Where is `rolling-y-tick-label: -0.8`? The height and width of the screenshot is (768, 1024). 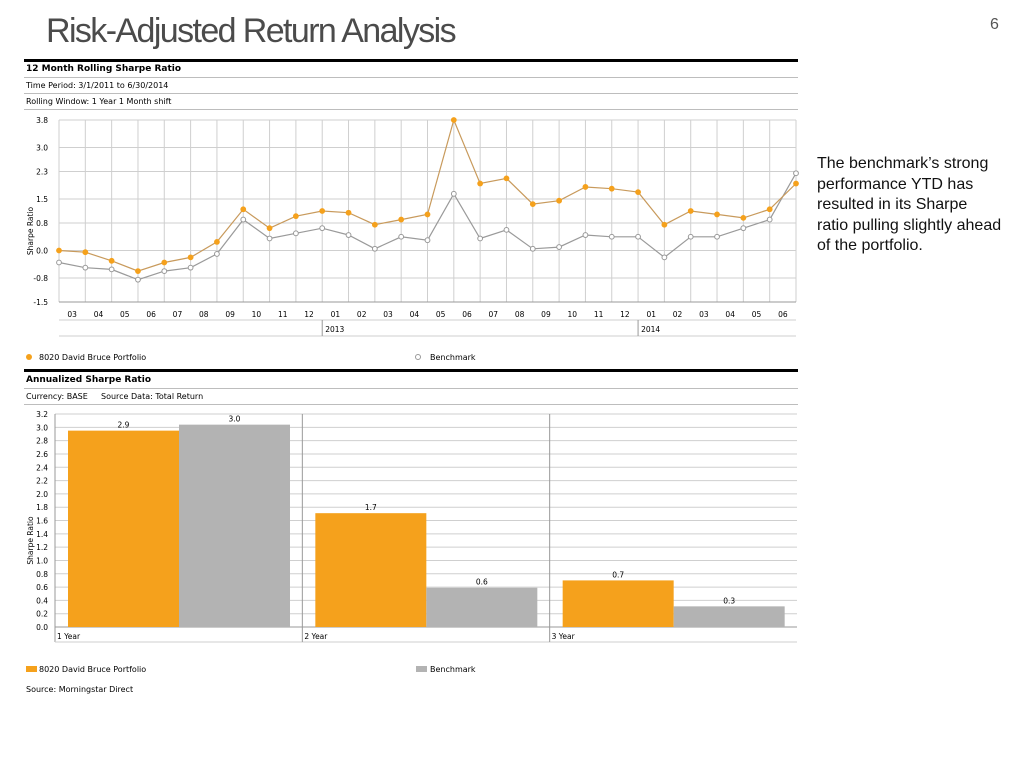
rolling-y-tick-label: -0.8 is located at coordinates (40, 278).